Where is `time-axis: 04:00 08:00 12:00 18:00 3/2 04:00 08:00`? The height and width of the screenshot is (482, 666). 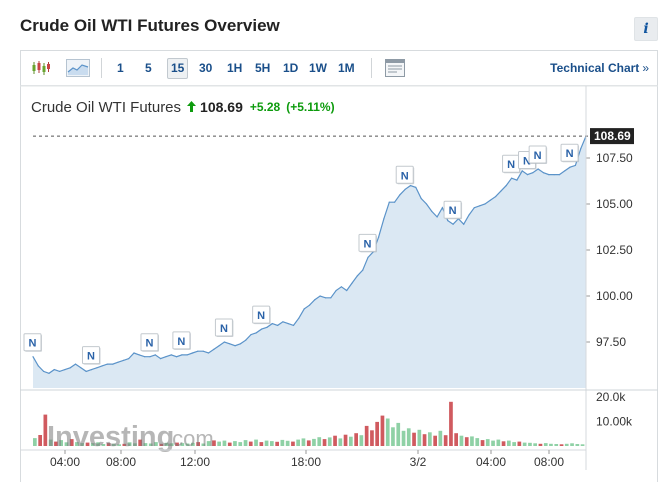 time-axis: 04:00 08:00 12:00 18:00 3/2 04:00 08:00 is located at coordinates (303, 459).